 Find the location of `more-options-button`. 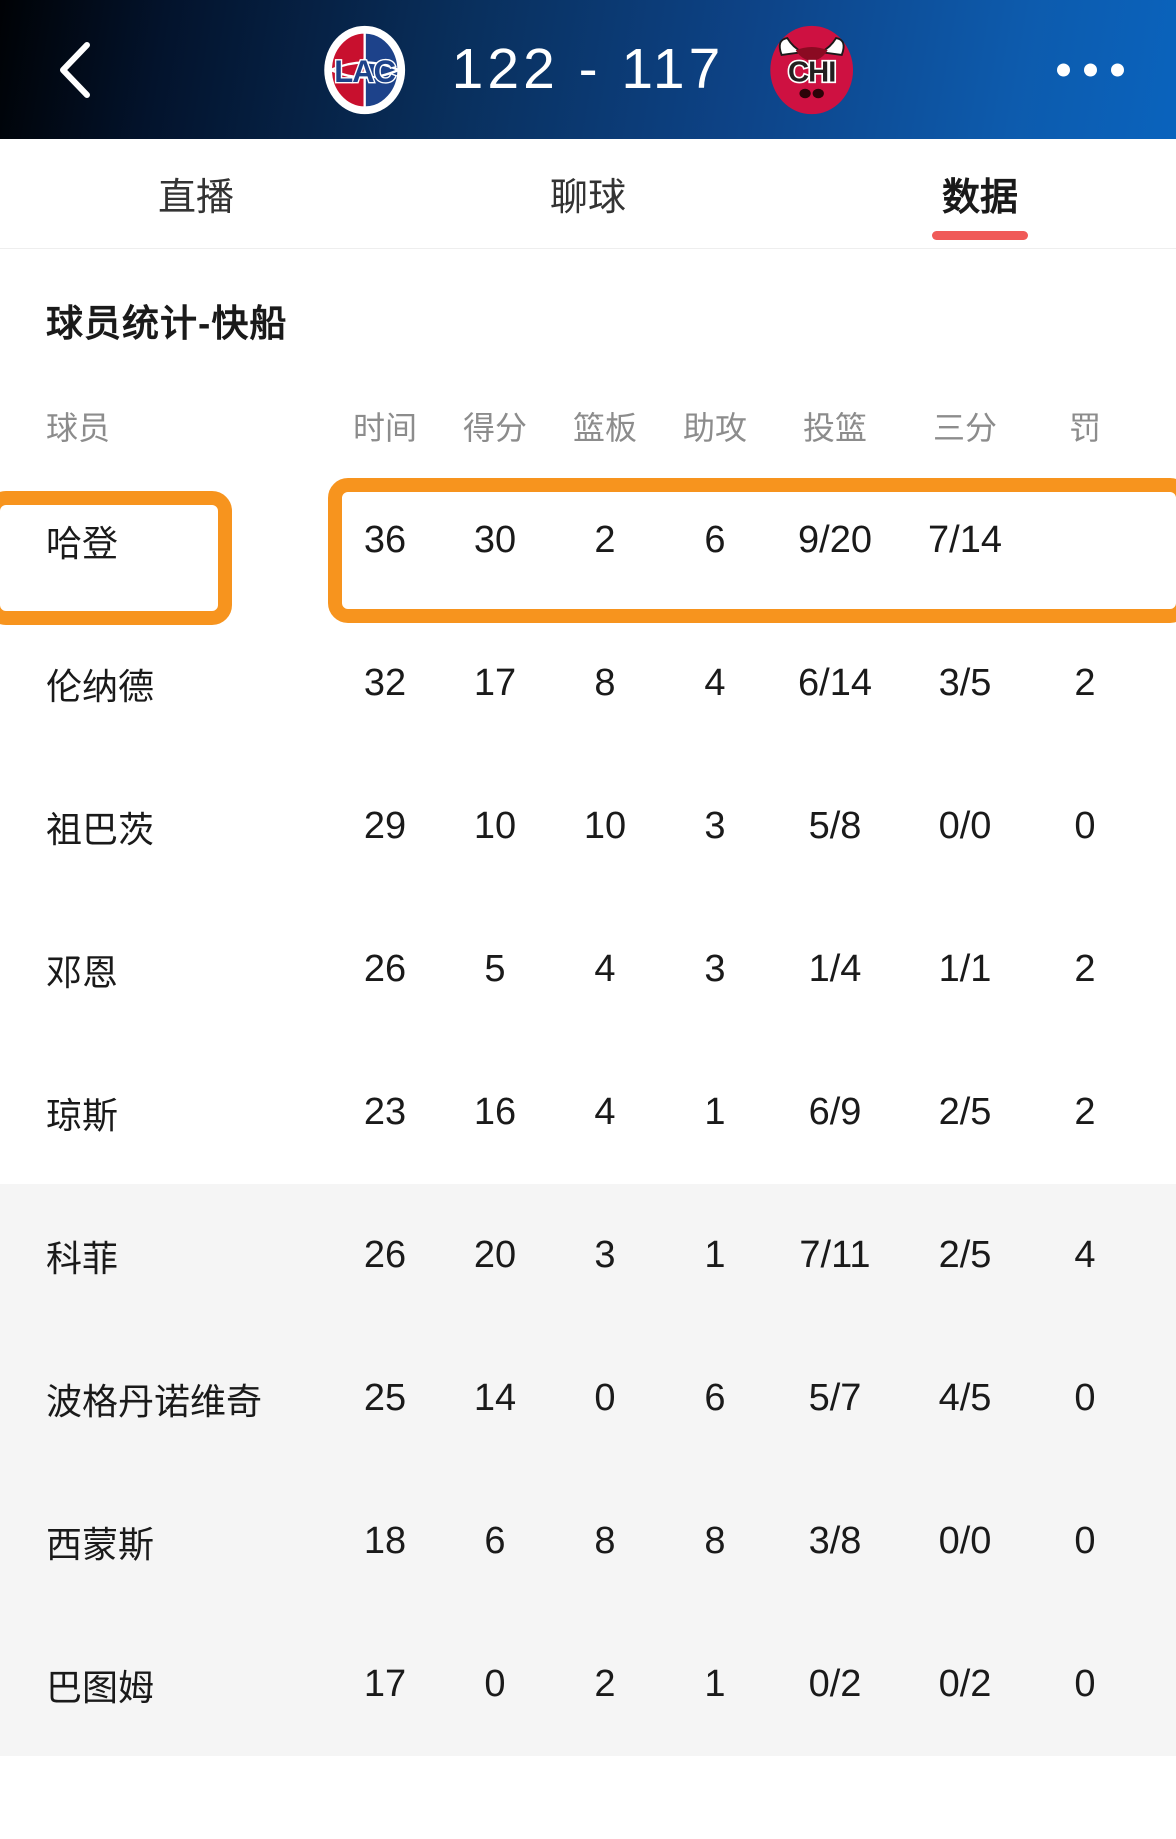

more-options-button is located at coordinates (1090, 69).